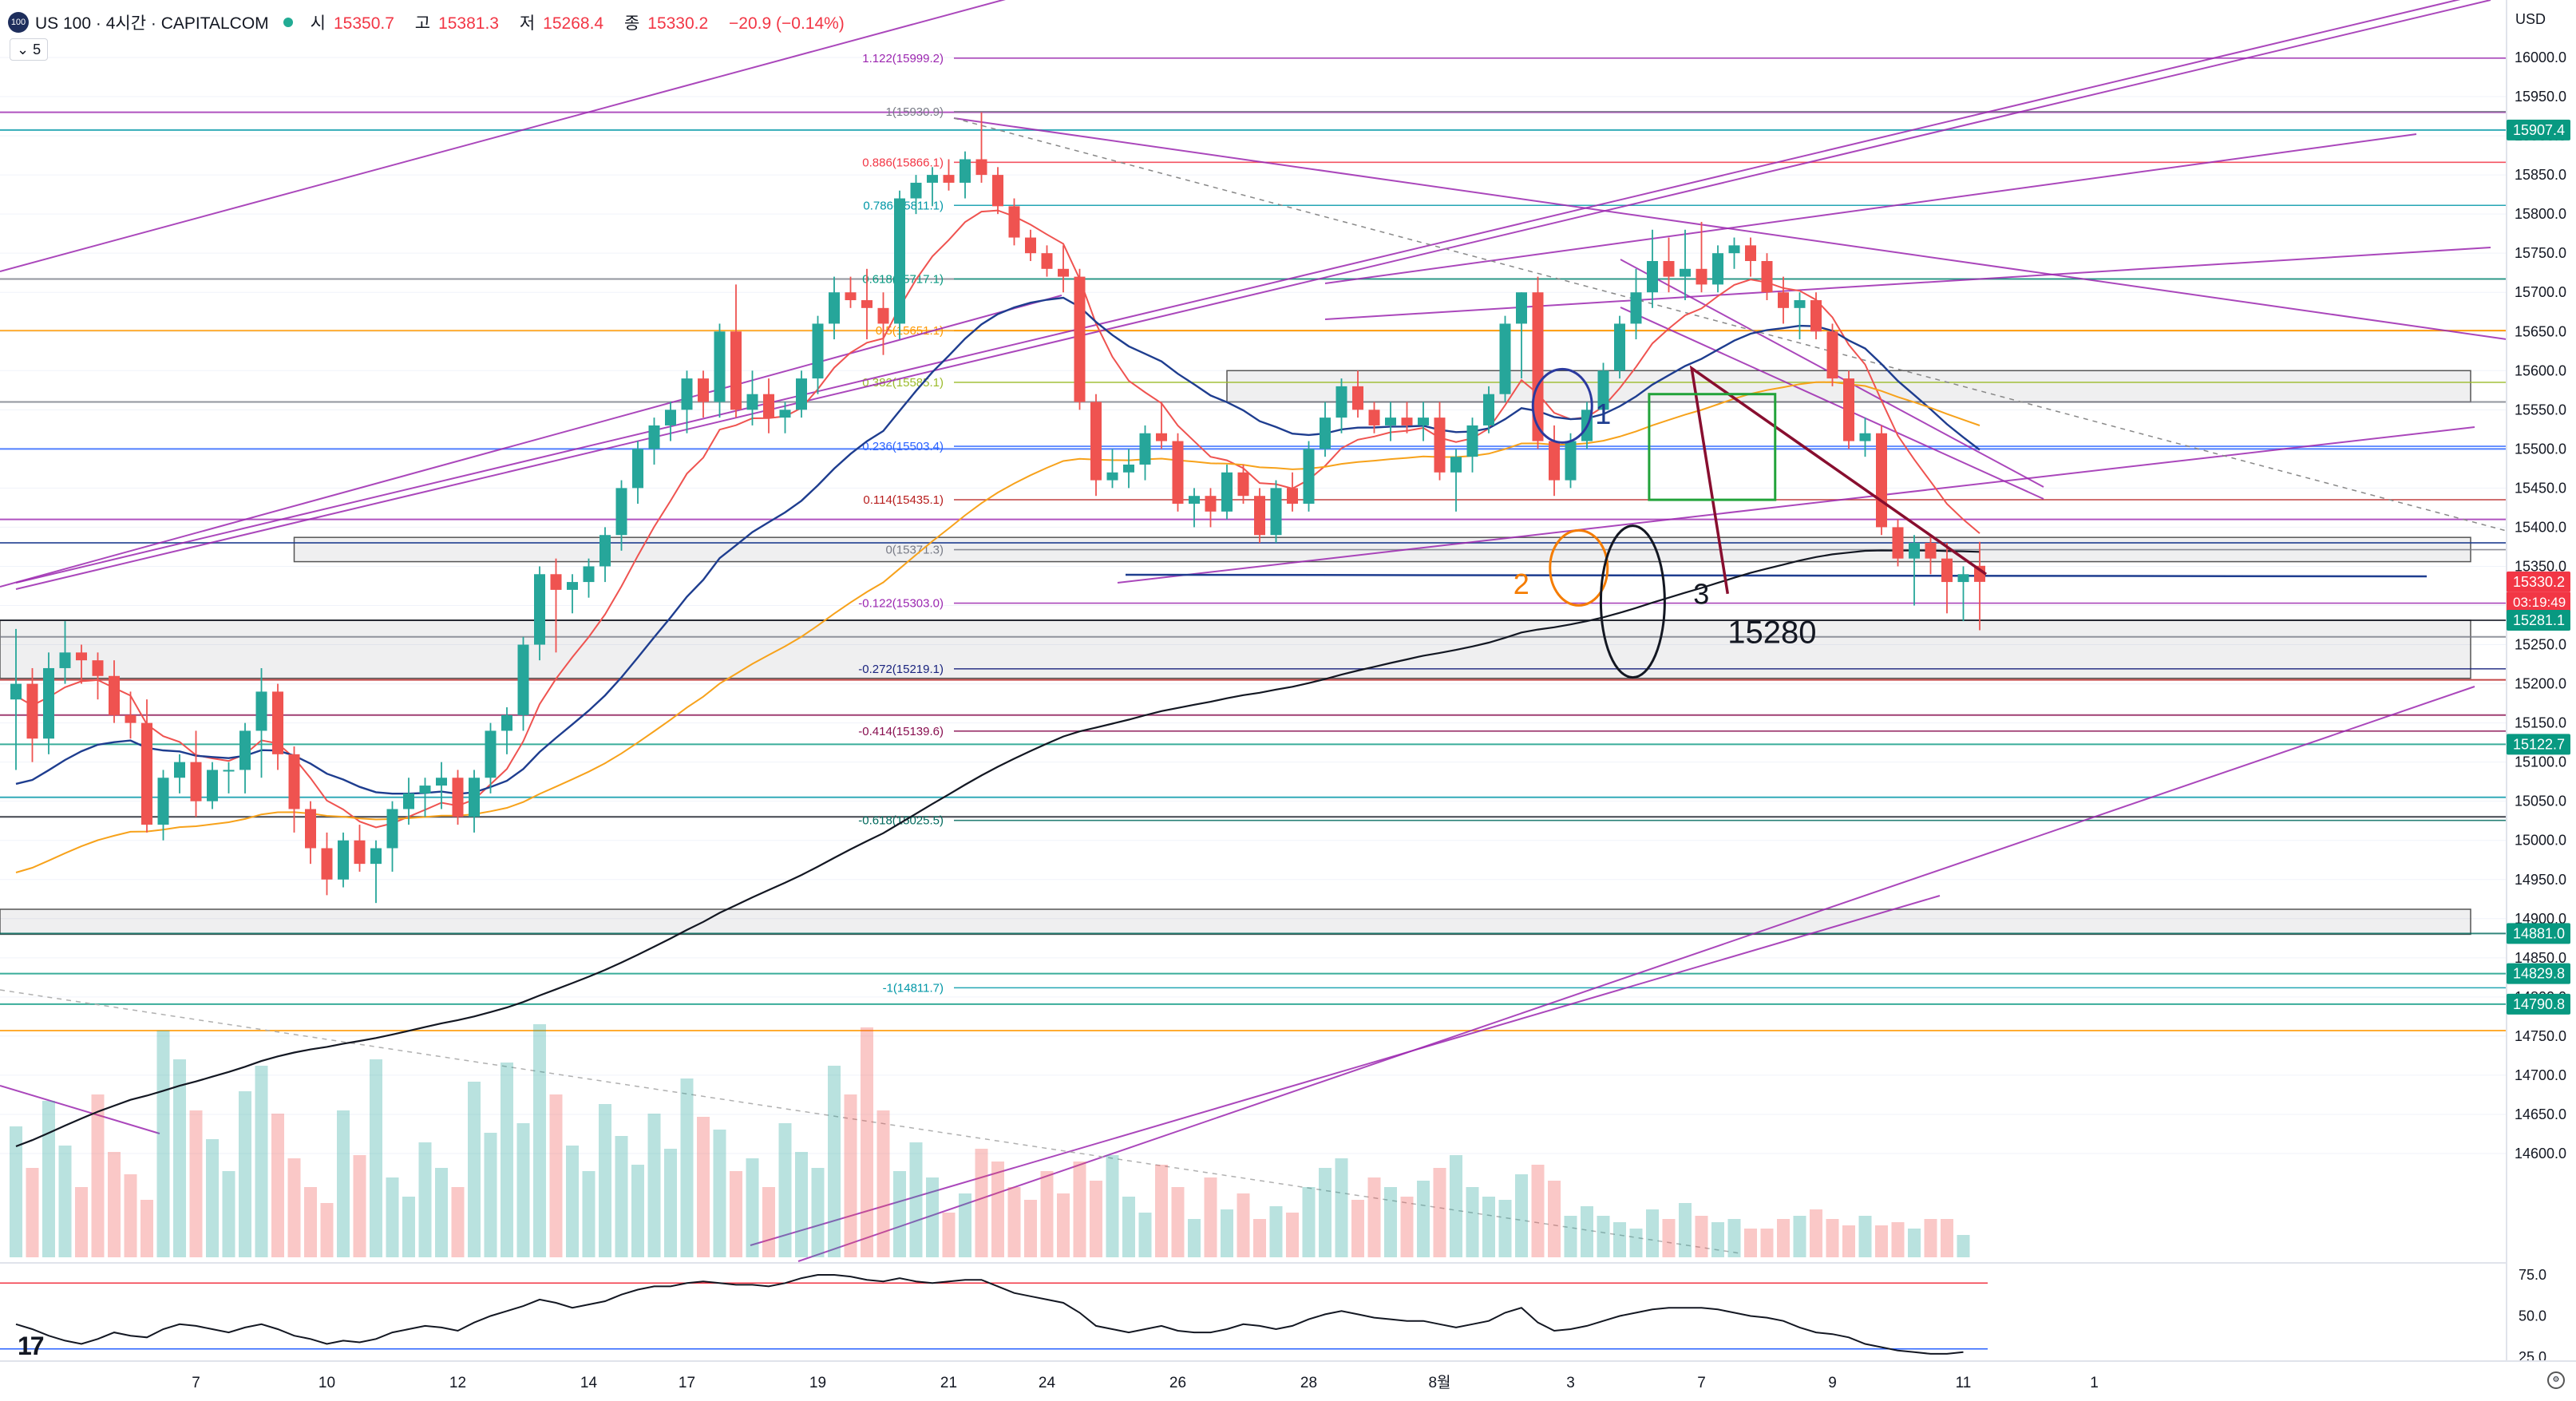 The width and height of the screenshot is (2576, 1401). Describe the element at coordinates (901, 604) in the screenshot. I see `fib-label: -0.122(15303.0)` at that location.